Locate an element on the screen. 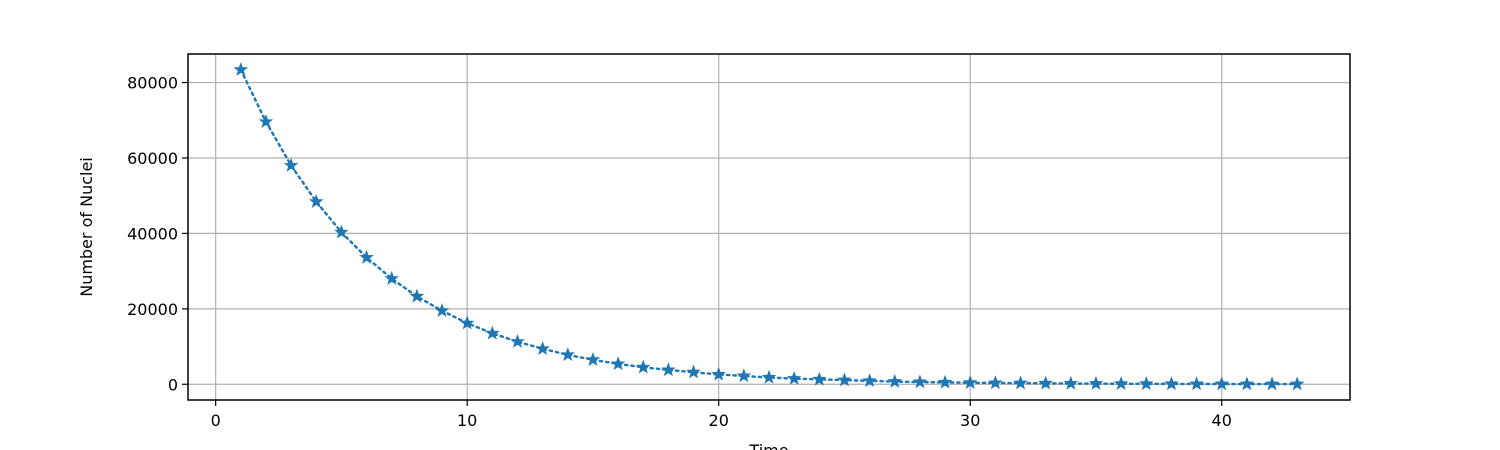  x-tick-label: 0 is located at coordinates (216, 420).